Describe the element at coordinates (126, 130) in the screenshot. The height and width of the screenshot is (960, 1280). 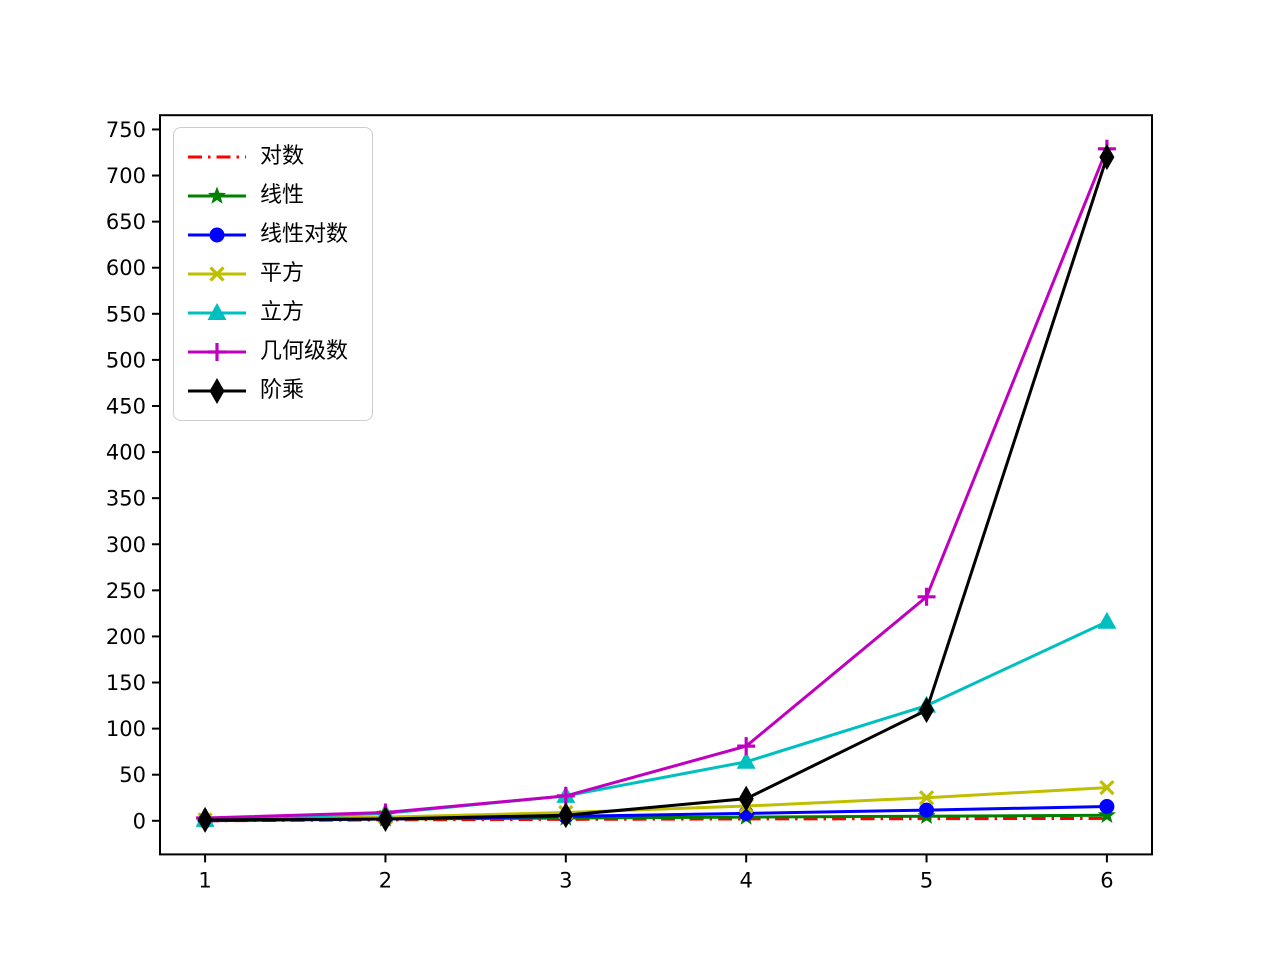
I see `y-tick-label: 750` at that location.